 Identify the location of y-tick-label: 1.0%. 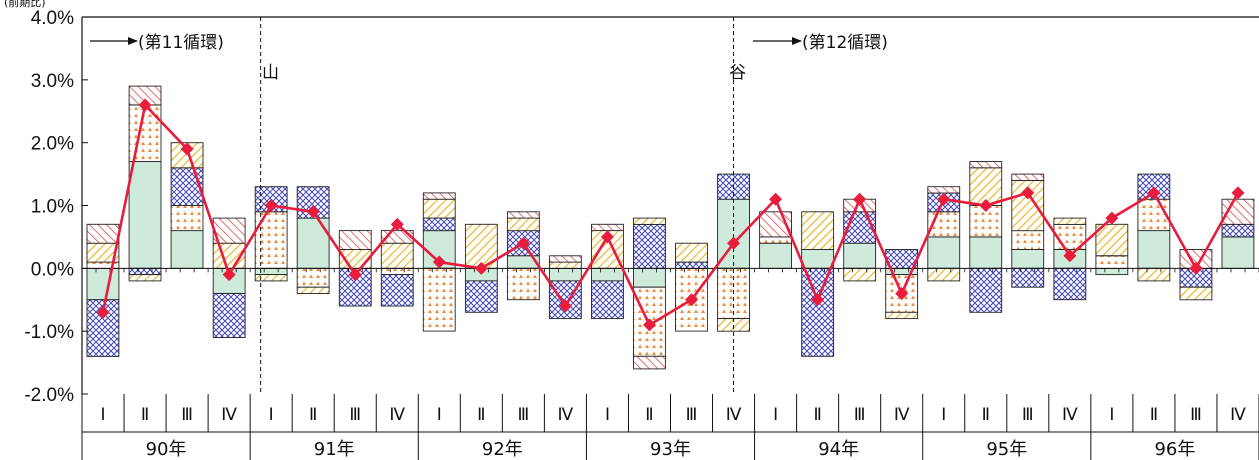
(52, 207).